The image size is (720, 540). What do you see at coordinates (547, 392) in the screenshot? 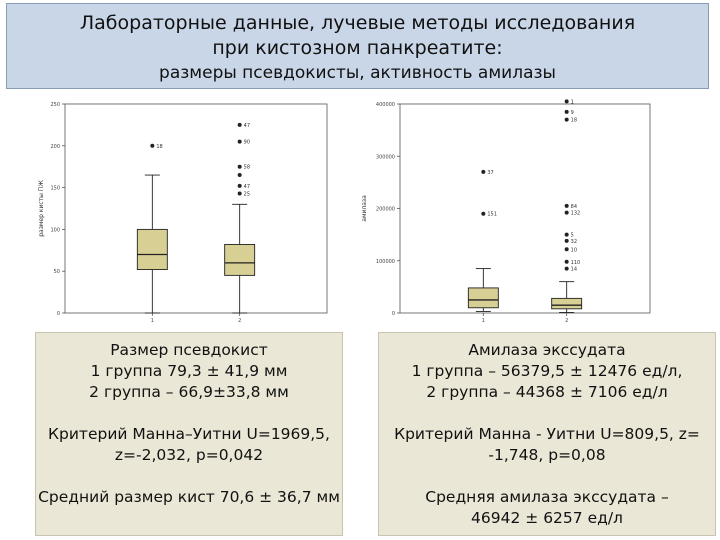
I see `amylase-group2: 2 группа – 44368 ± 7106 ед/л` at bounding box center [547, 392].